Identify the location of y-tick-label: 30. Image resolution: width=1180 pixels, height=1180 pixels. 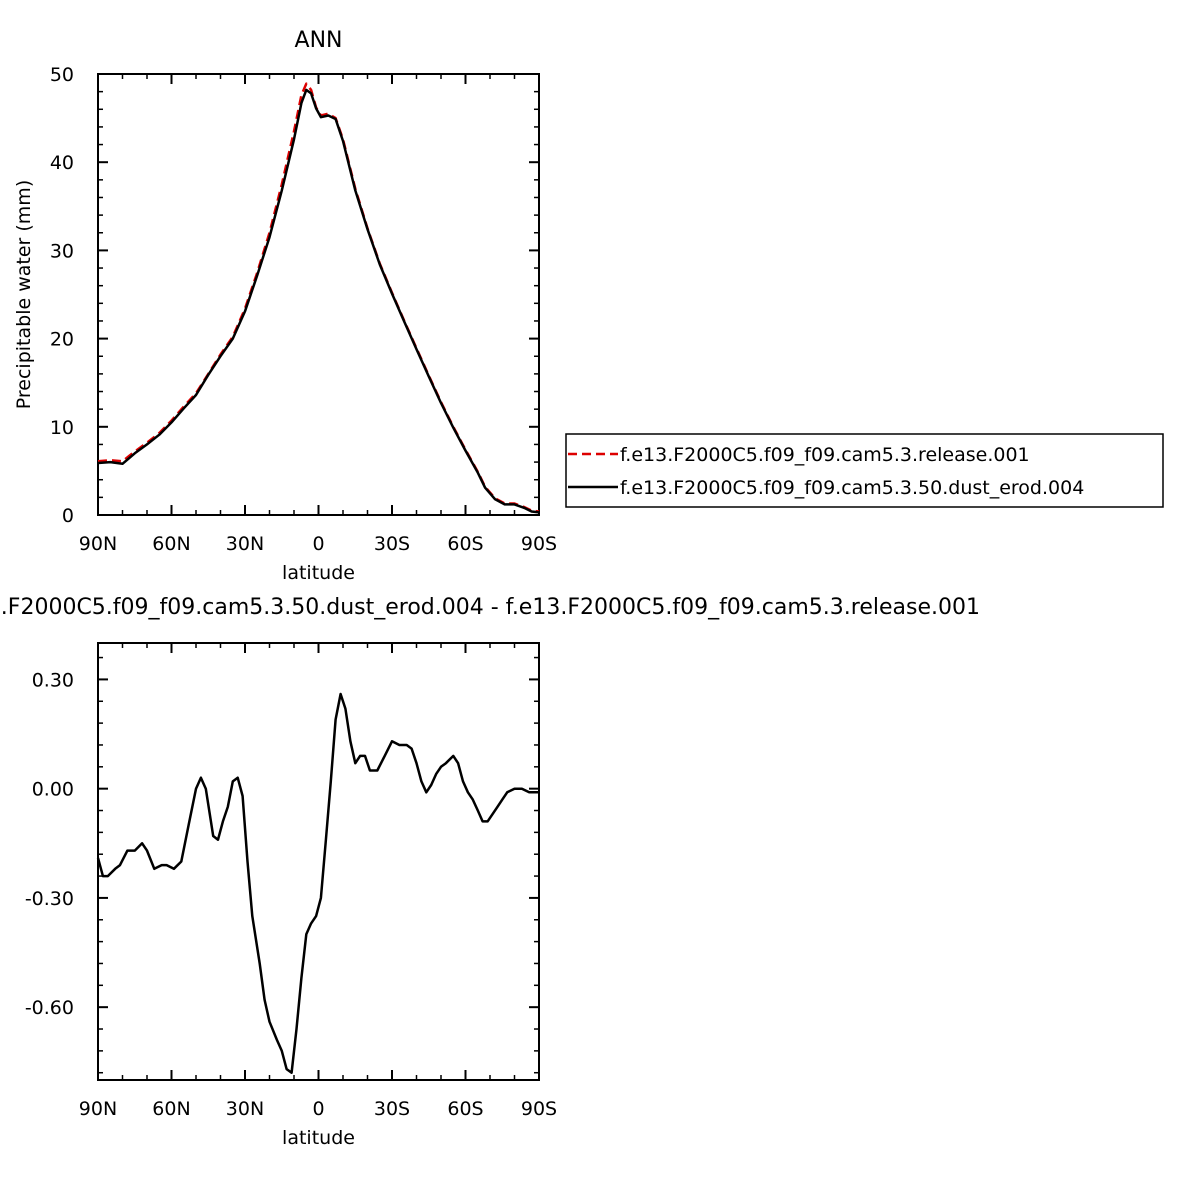
(62, 251).